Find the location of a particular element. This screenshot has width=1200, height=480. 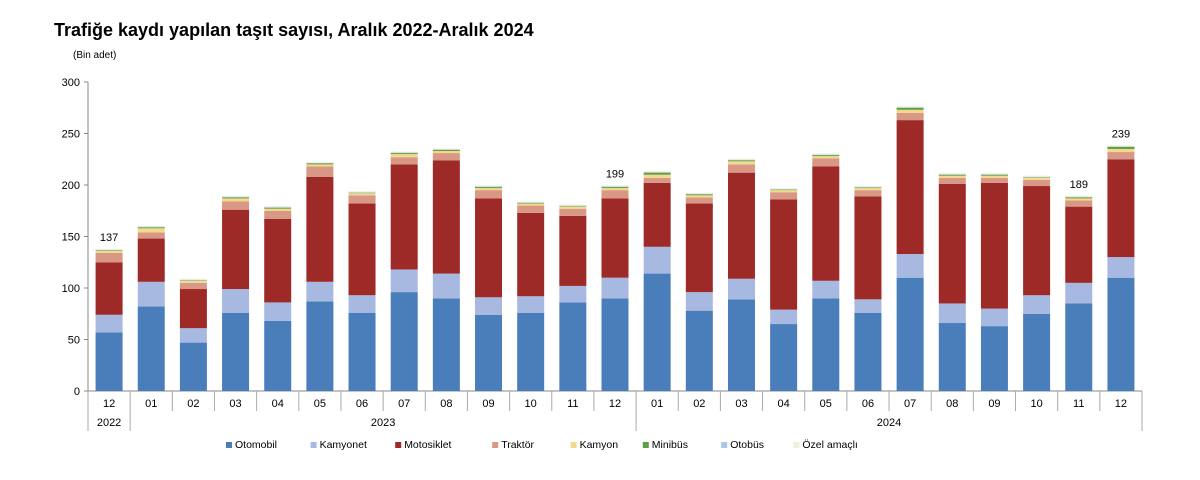

total-data-label: 189 is located at coordinates (1079, 185).